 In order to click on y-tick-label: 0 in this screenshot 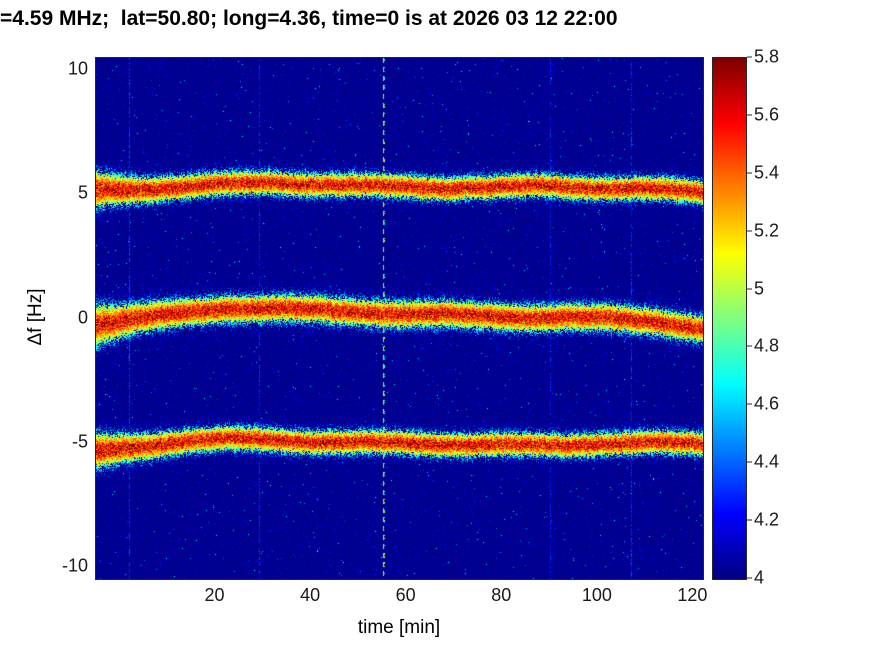, I will do `click(82, 317)`.